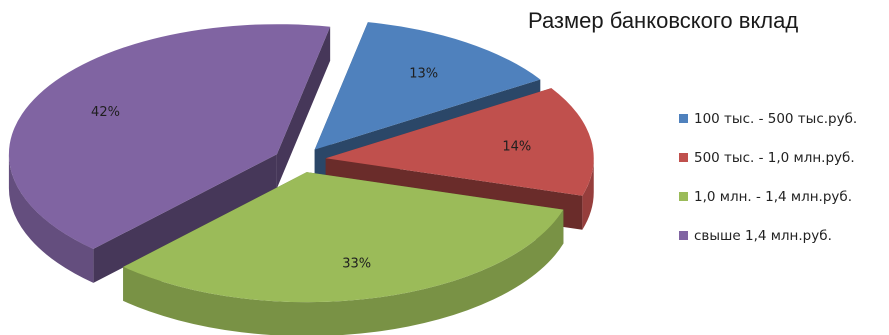 This screenshot has height=335, width=889. I want to click on legend-item: свыше 1,4 млн.руб., so click(768, 235).